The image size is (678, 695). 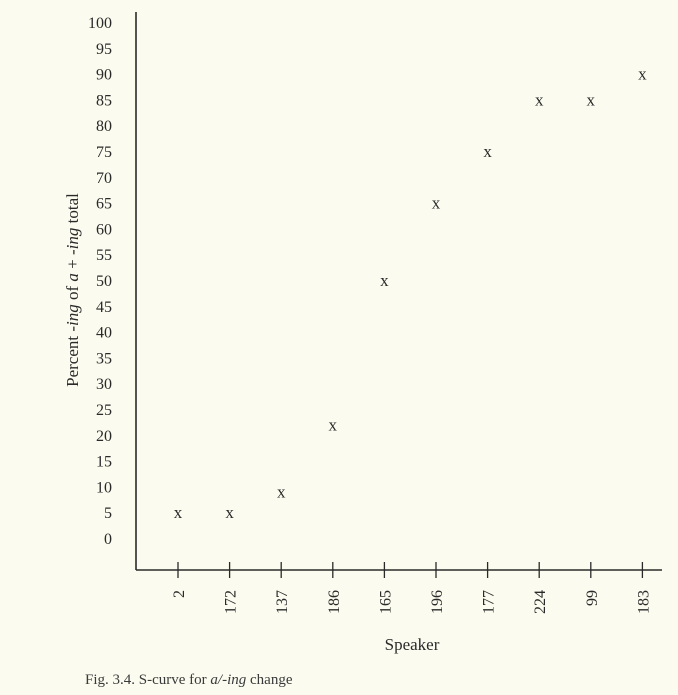 I want to click on y-axis-label: Percent -ing of a + -ing total, so click(x=72, y=290).